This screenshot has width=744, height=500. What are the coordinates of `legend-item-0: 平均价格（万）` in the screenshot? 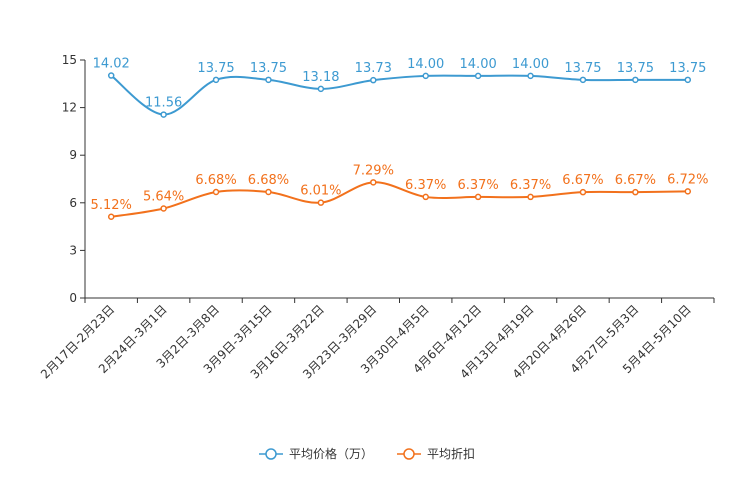 It's located at (316, 453).